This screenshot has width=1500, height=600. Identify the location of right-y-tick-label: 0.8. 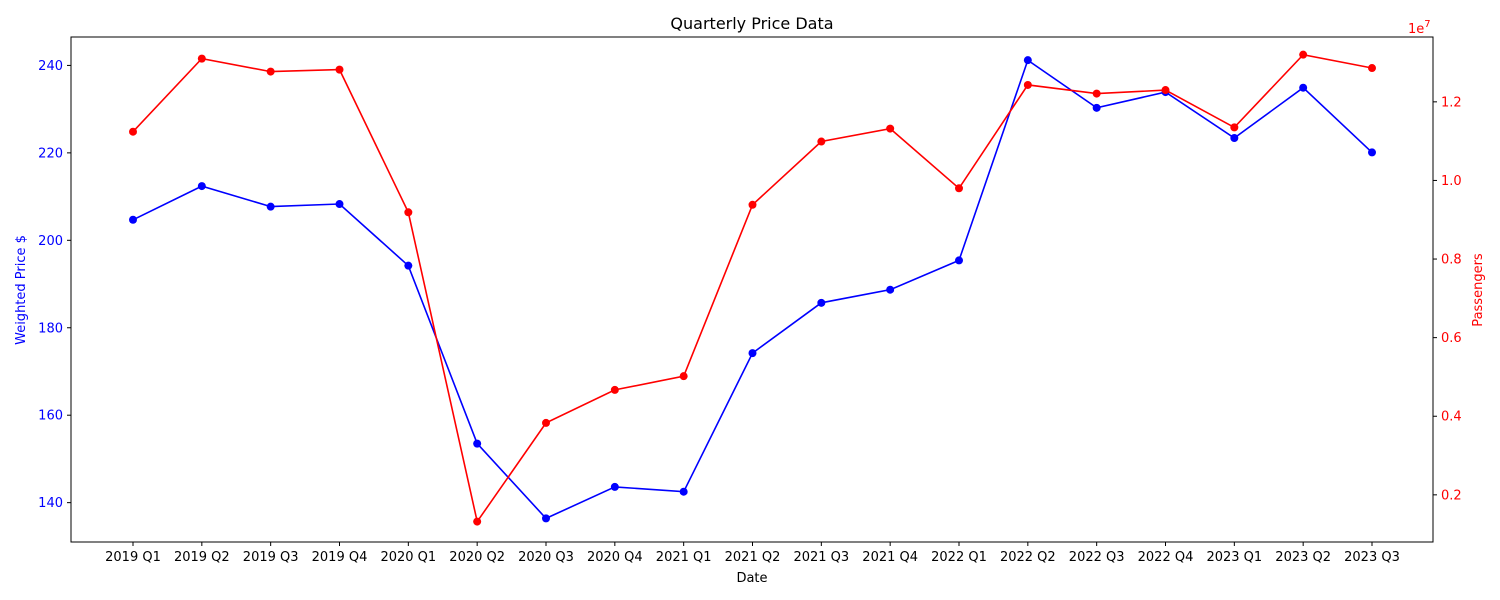
(1451, 260).